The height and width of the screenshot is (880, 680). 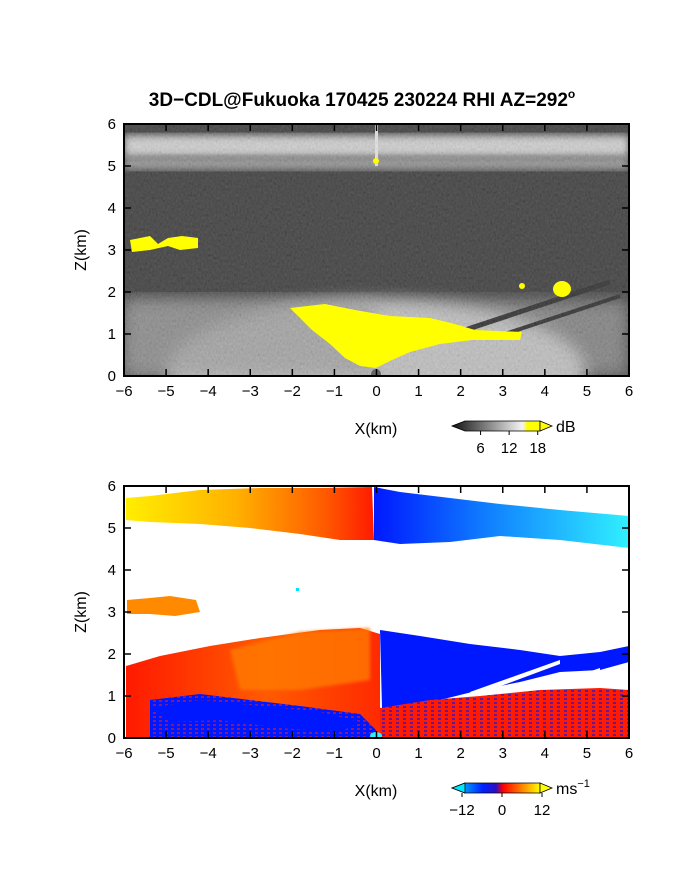 What do you see at coordinates (480, 448) in the screenshot?
I see `colorbar-tick-label: 6` at bounding box center [480, 448].